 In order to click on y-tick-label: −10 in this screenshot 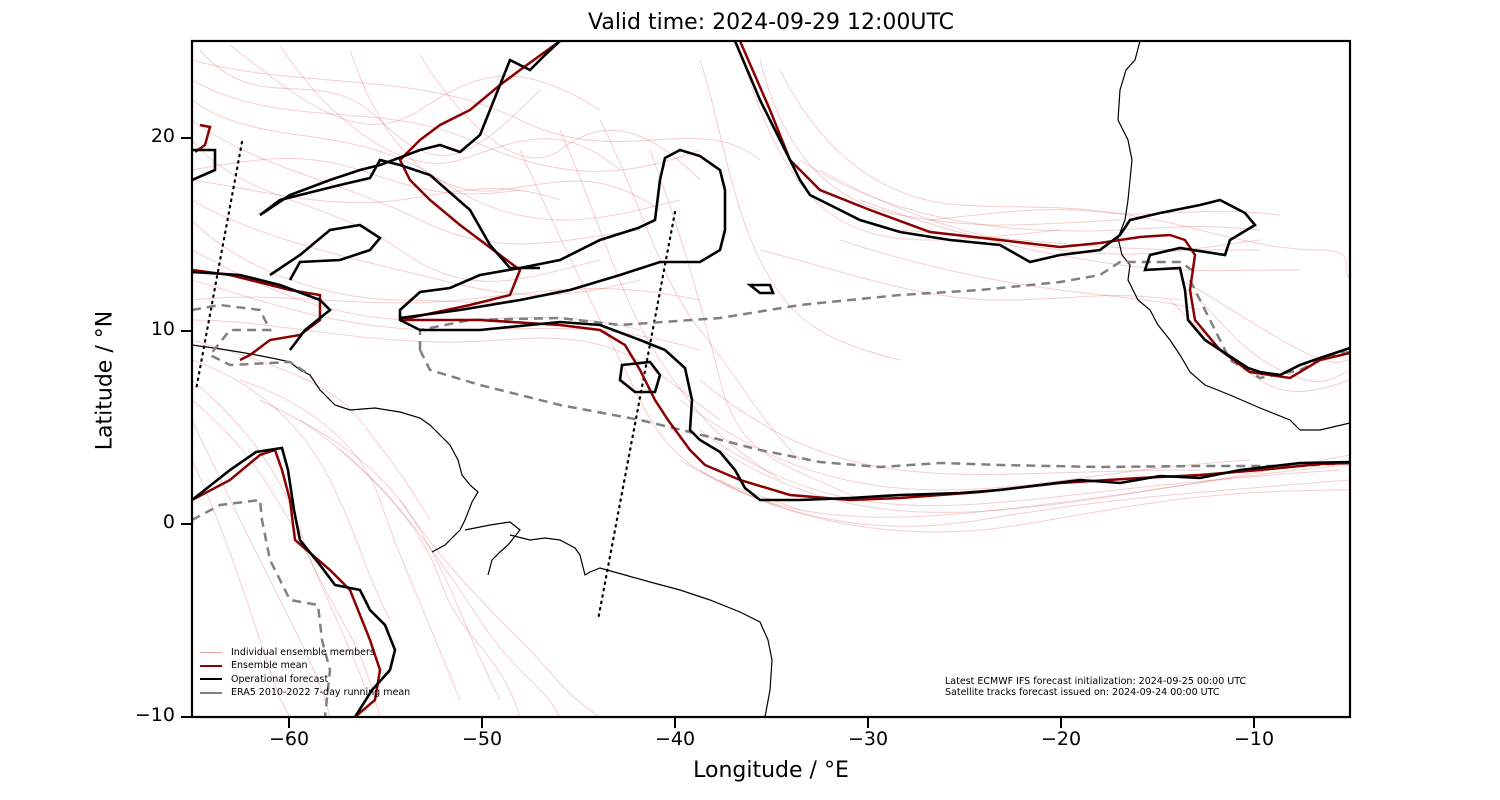, I will do `click(154, 715)`.